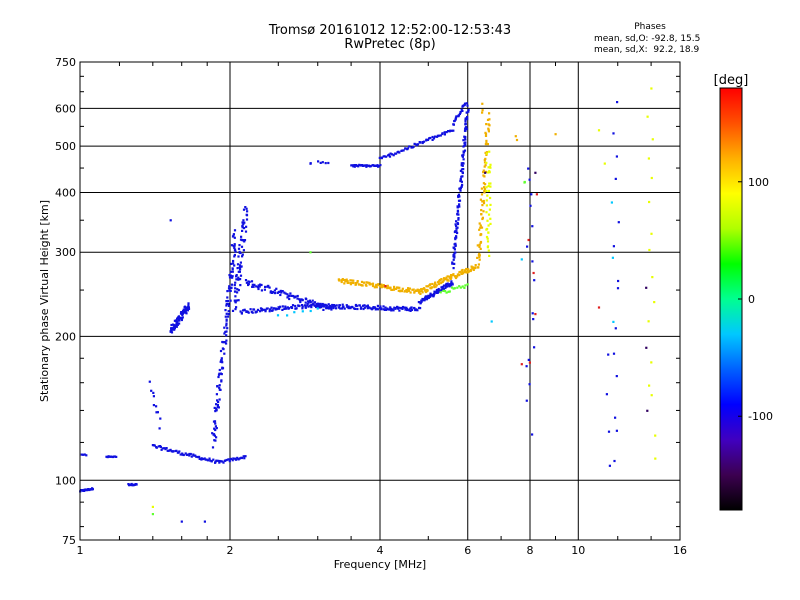 This screenshot has height=600, width=800. I want to click on chart-title: Tromsø 20161012 12:52:00-12:53:43, so click(390, 30).